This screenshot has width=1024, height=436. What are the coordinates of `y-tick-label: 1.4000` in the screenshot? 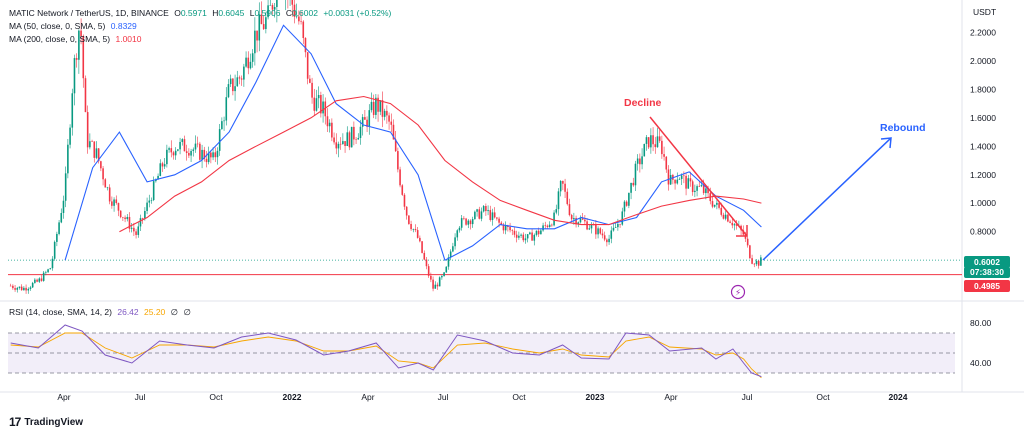 It's located at (983, 146).